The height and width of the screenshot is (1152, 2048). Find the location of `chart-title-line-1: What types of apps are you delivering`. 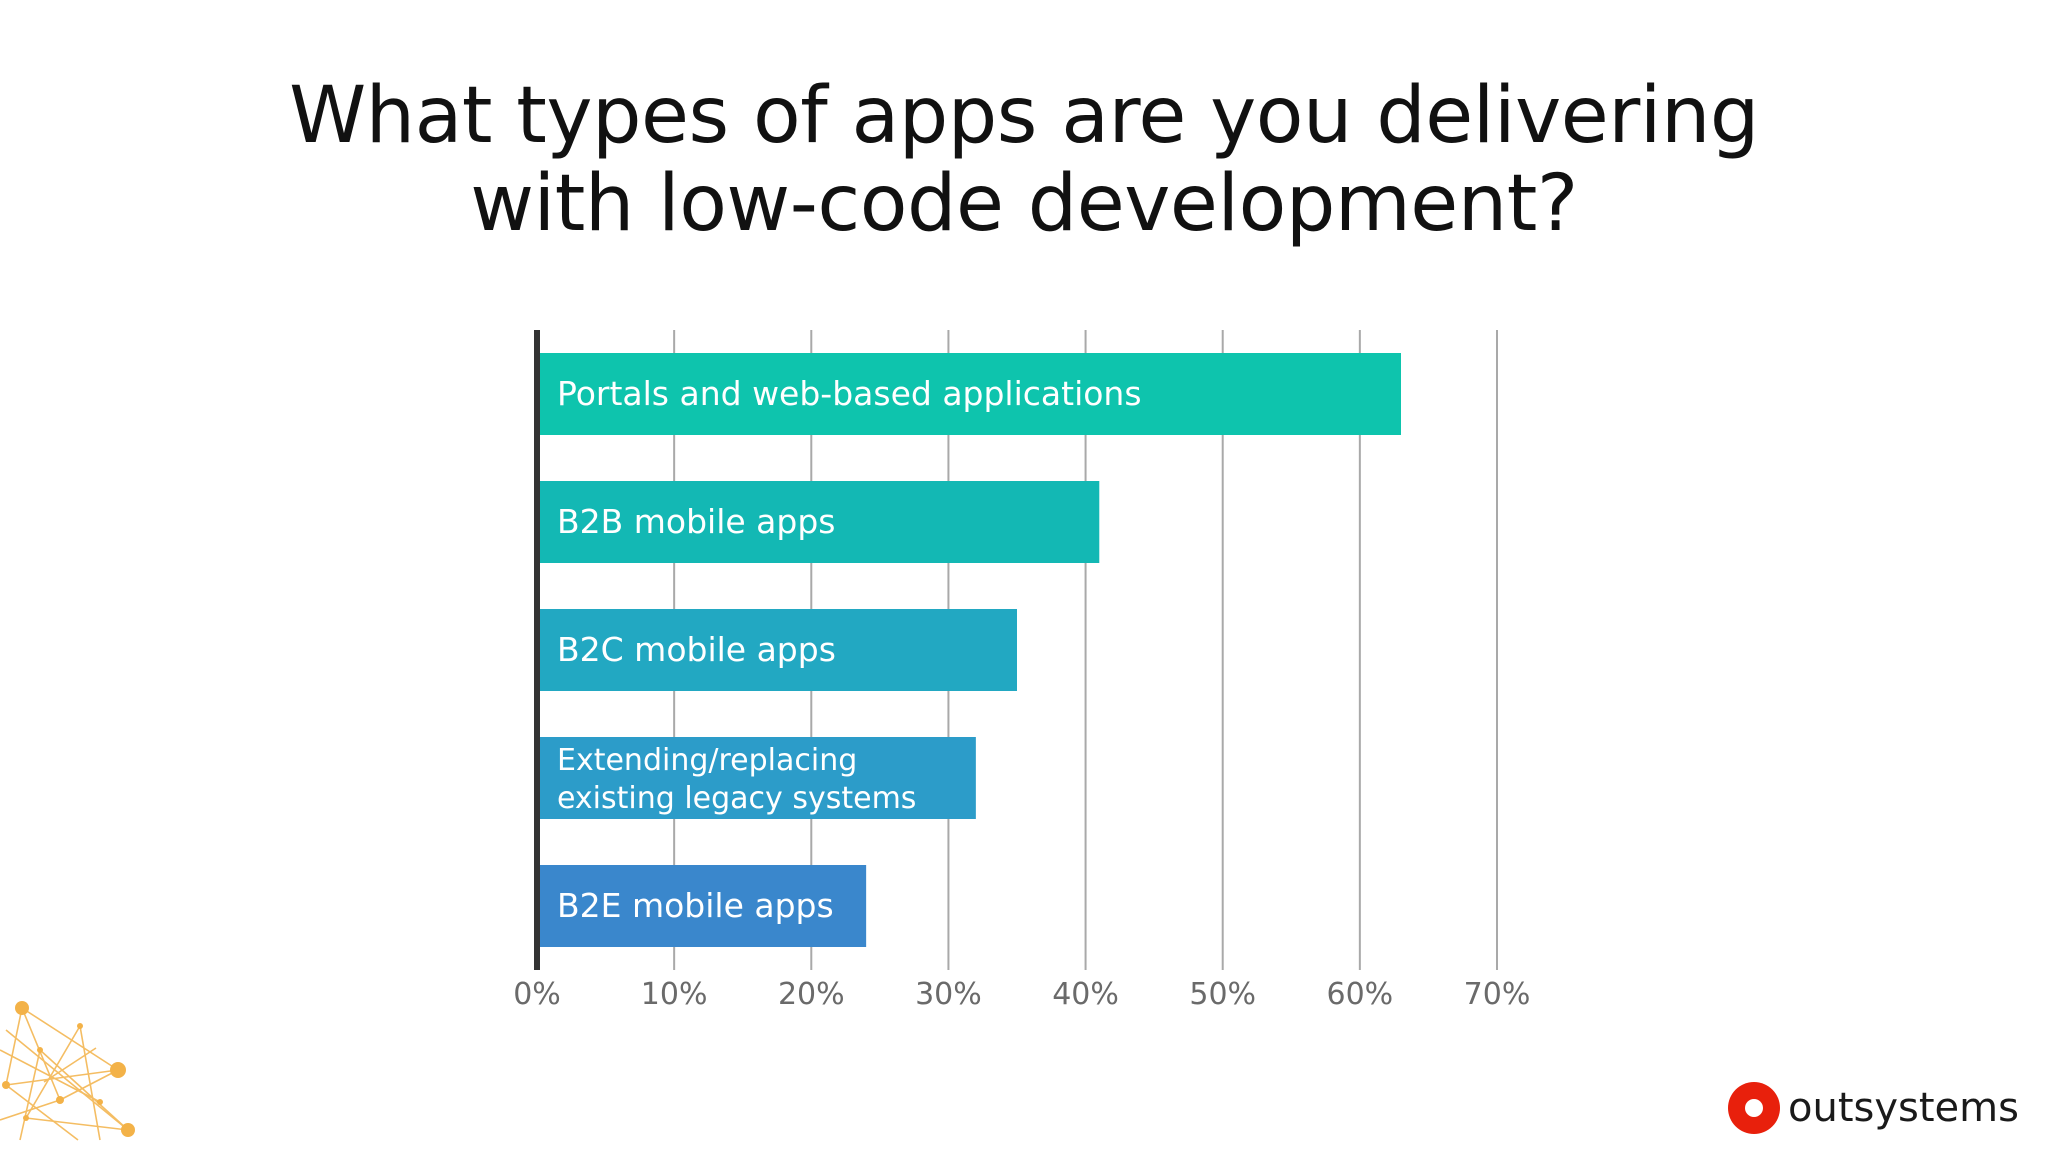

chart-title-line-1: What types of apps are you delivering is located at coordinates (1024, 116).